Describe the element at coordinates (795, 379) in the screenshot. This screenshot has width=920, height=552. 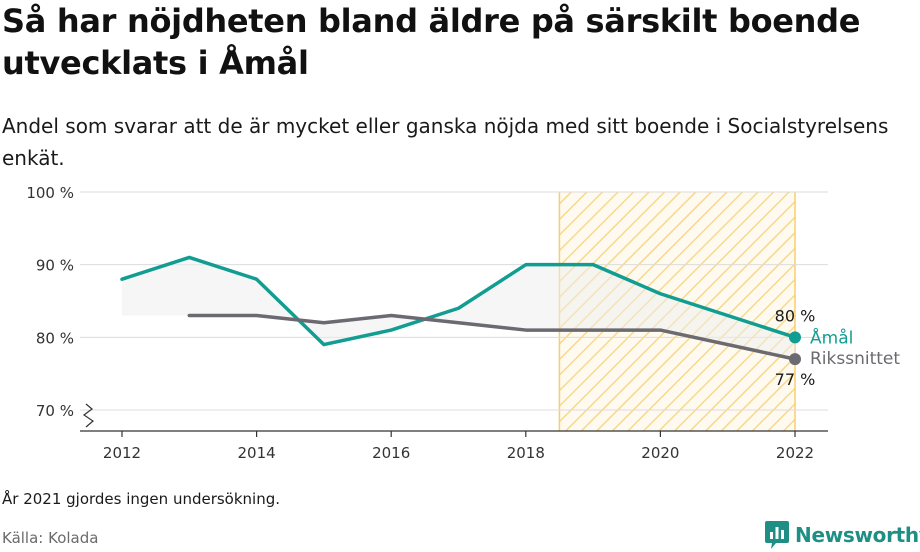
I see `data-label-rikssnittet: 77 %` at that location.